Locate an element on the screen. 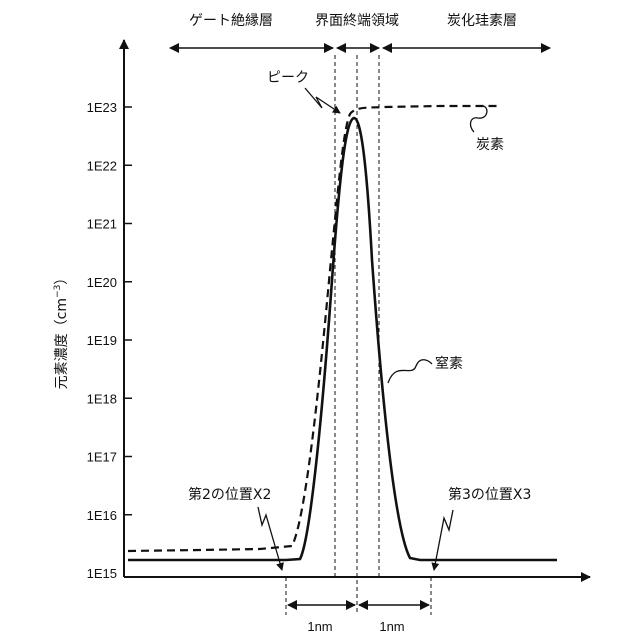 The width and height of the screenshot is (640, 640). y-axis-label: 元素濃度（cm−3） is located at coordinates (61, 330).